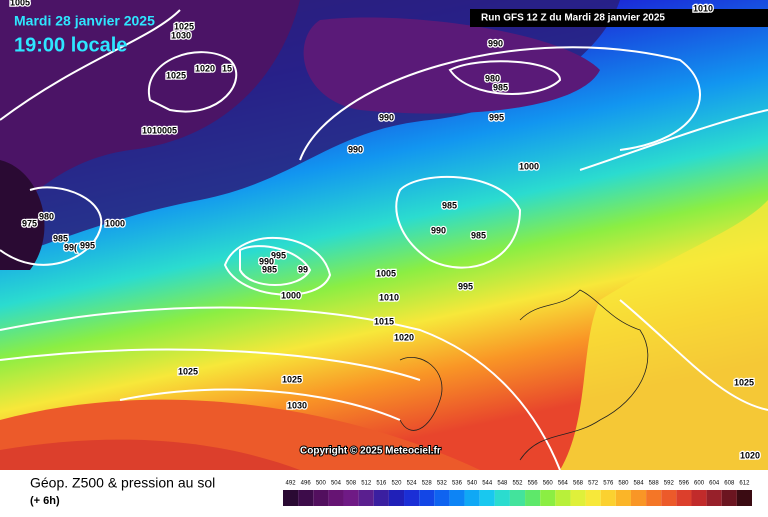  I want to click on legend-label: 544, so click(487, 484).